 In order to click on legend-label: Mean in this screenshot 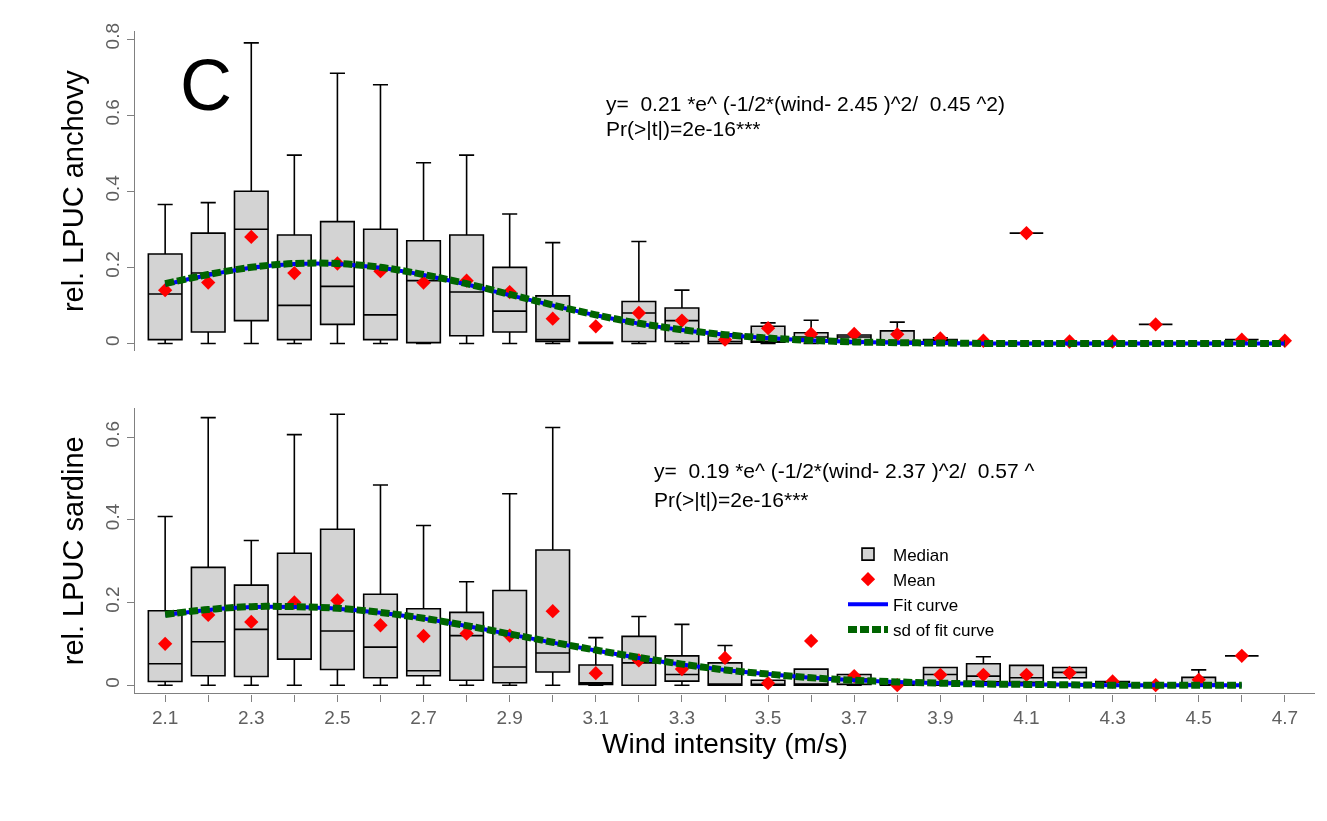, I will do `click(914, 580)`.